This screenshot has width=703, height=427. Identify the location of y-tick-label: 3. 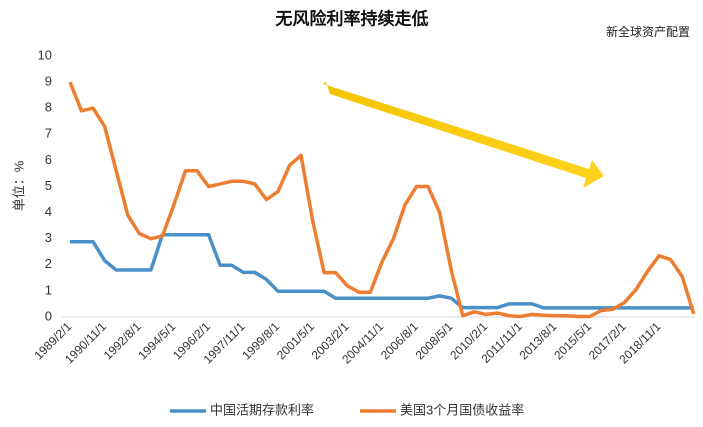
(48, 237).